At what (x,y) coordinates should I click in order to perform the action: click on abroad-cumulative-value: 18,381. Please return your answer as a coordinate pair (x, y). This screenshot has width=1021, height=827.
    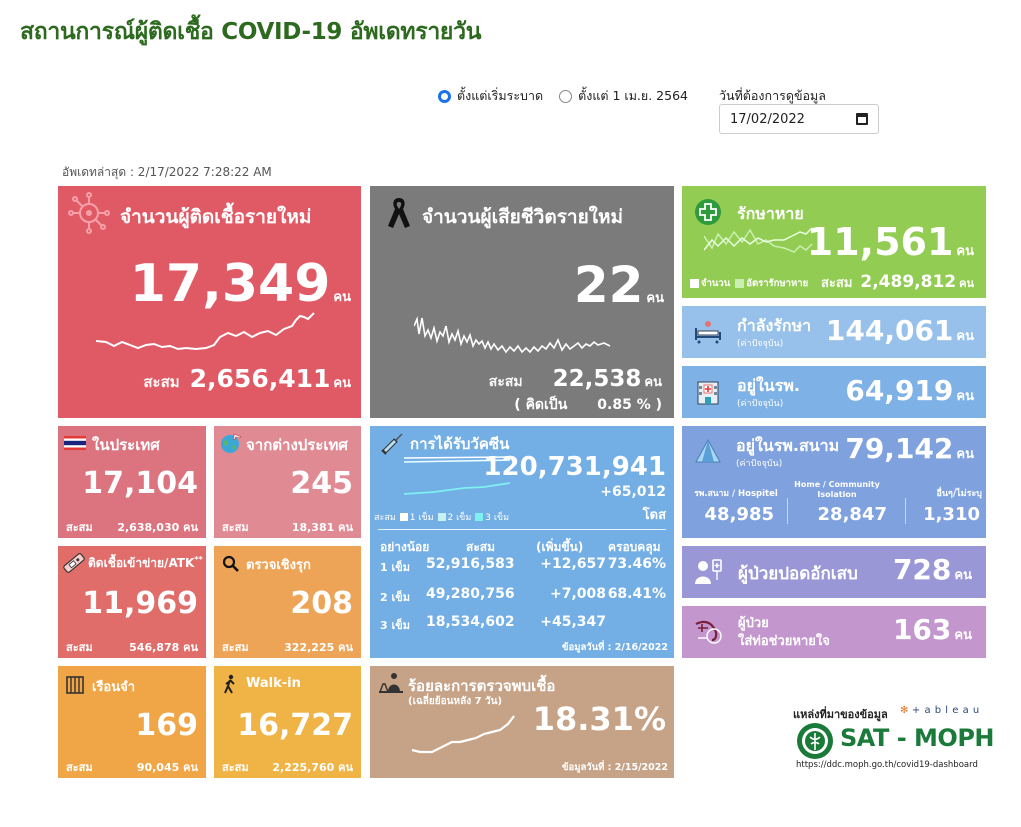
    Looking at the image, I should click on (313, 527).